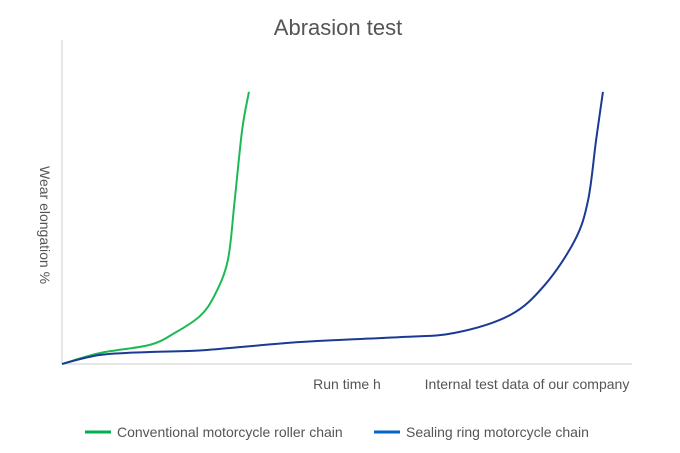 This screenshot has height=453, width=680. I want to click on x-axis-label: Run time h, so click(347, 384).